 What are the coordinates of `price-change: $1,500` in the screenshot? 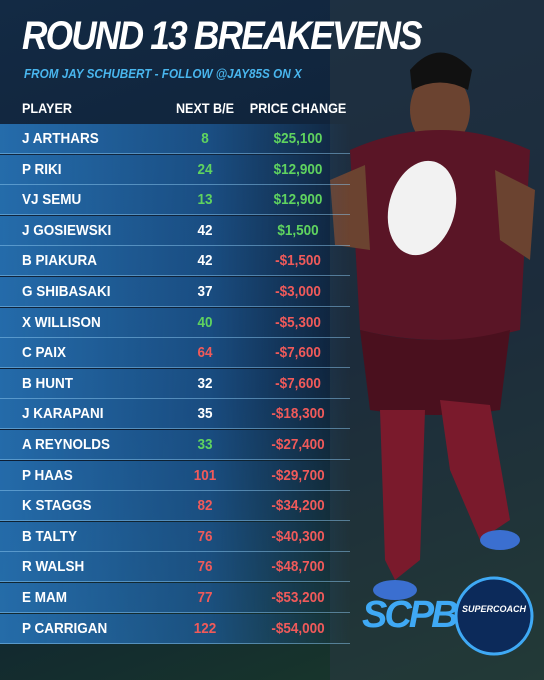 It's located at (298, 230).